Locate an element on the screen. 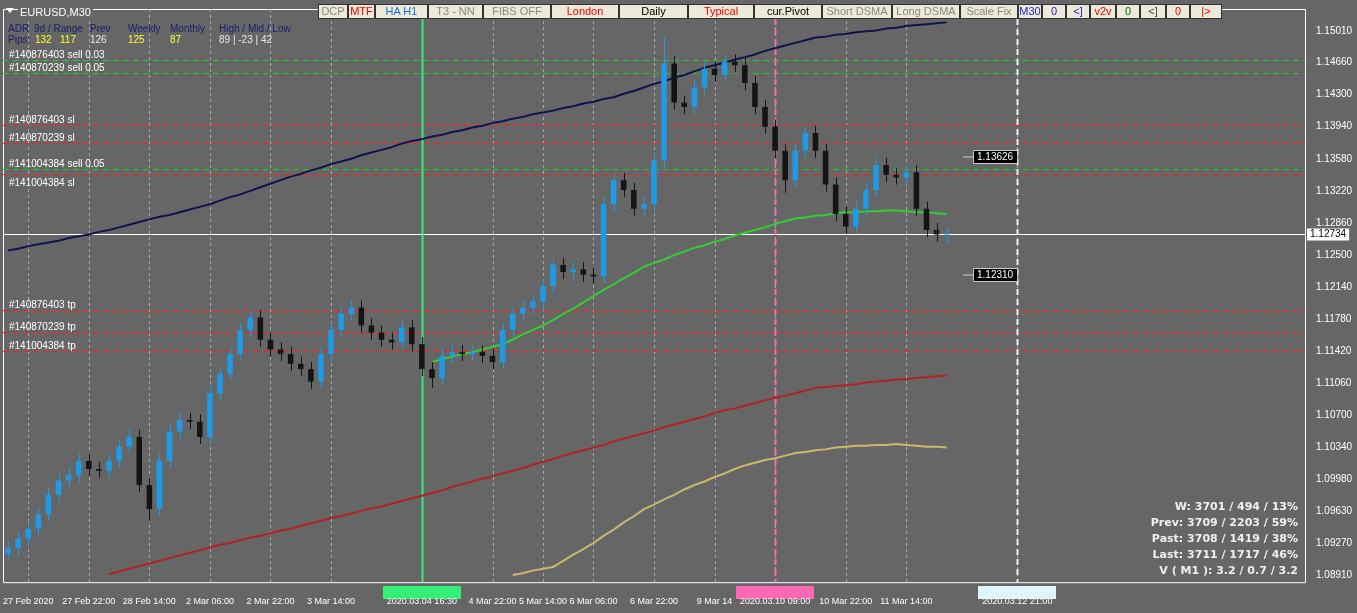 This screenshot has height=613, width=1357. y-tick-label: 1.09630 is located at coordinates (1334, 510).